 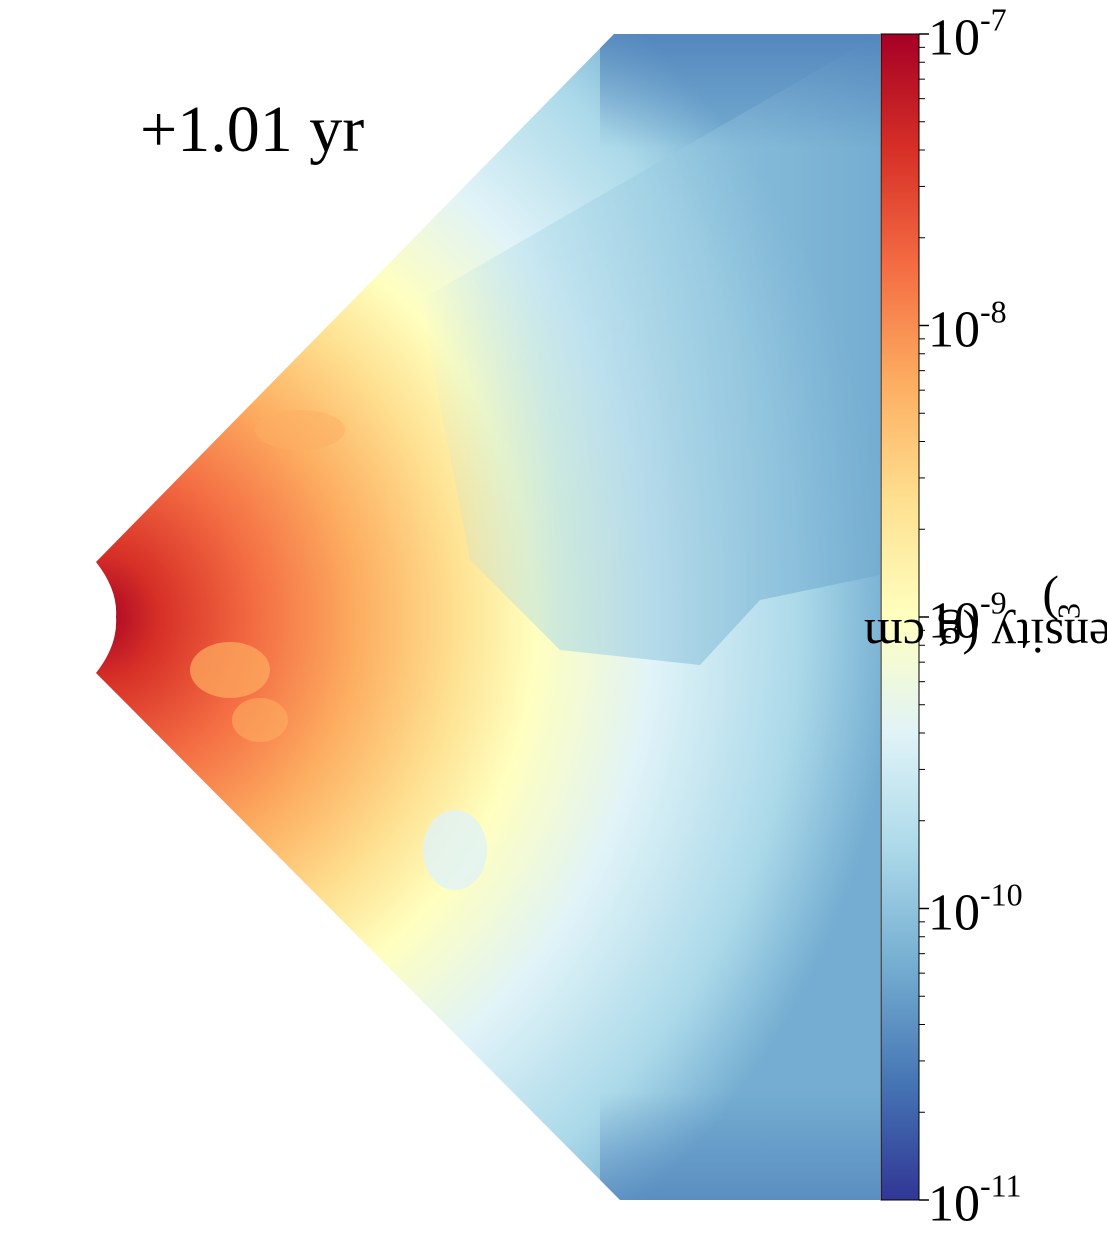 I want to click on colorbar-label-text: Gas Density (g cm, so click(x=985, y=637).